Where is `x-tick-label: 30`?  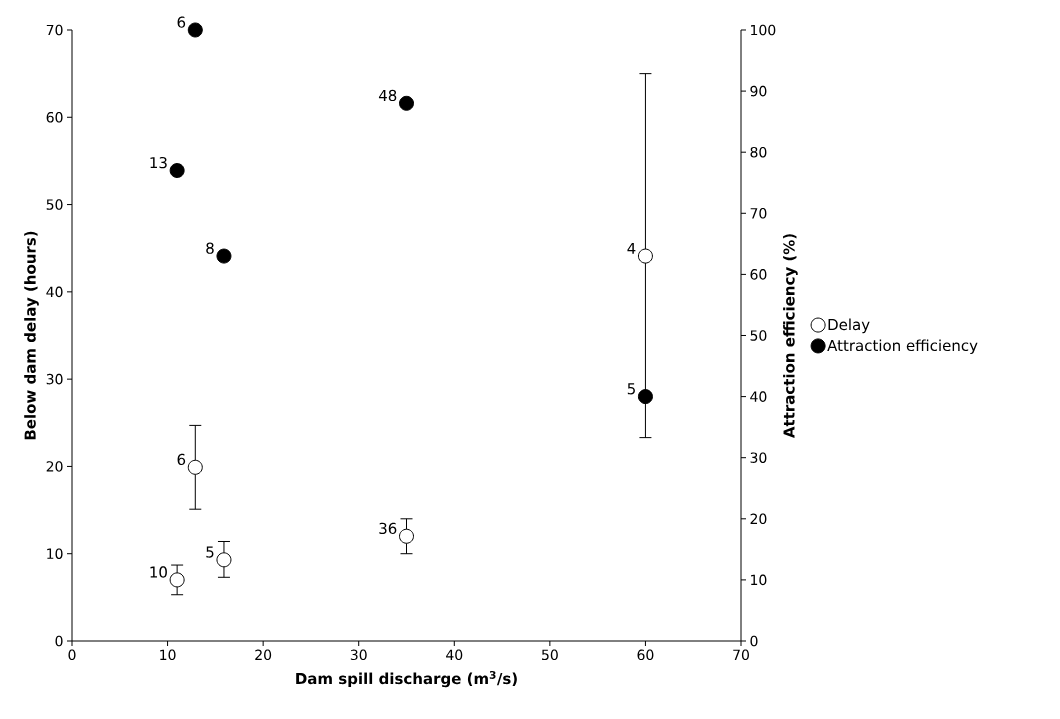 x-tick-label: 30 is located at coordinates (358, 655).